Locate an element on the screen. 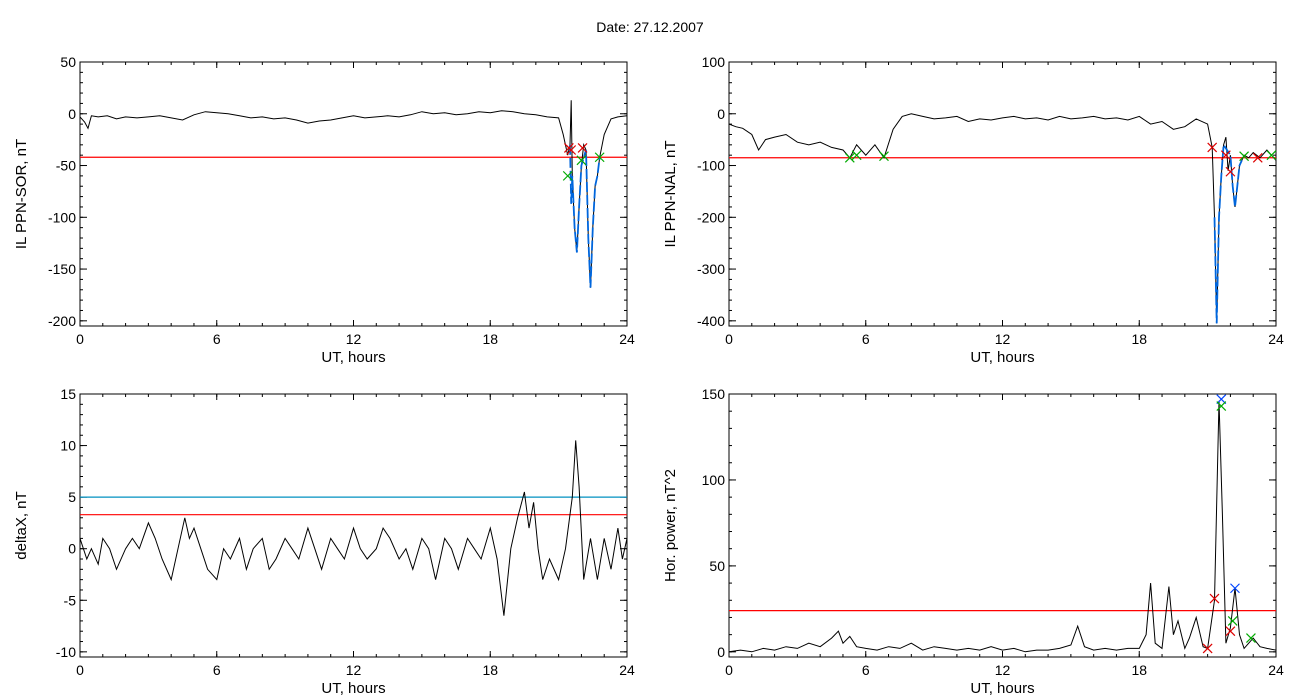 Image resolution: width=1300 pixels, height=700 pixels. y-tick-label: 5 is located at coordinates (72, 497).